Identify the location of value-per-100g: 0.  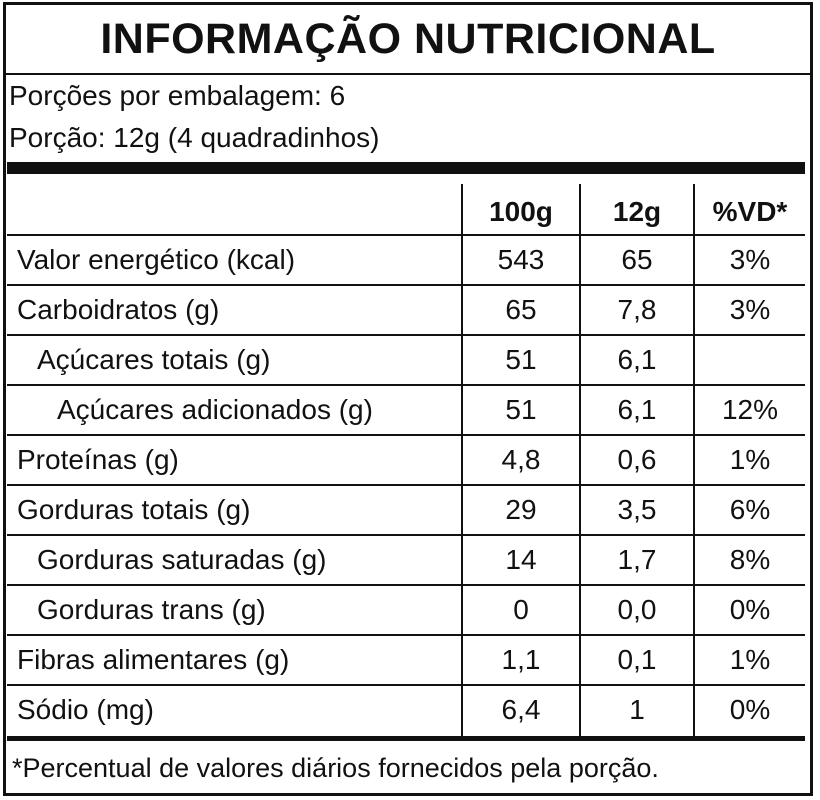
(521, 609).